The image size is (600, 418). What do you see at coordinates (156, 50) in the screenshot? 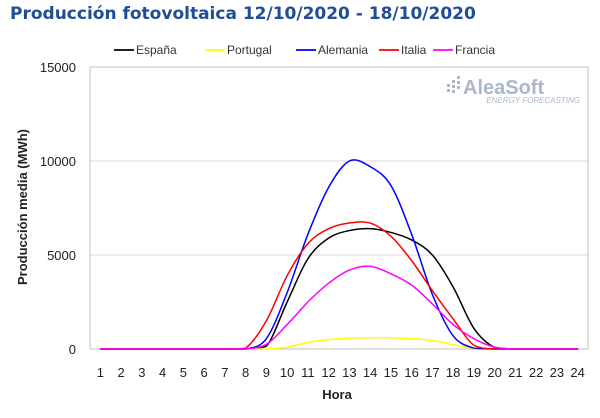
I see `legend-label: España` at bounding box center [156, 50].